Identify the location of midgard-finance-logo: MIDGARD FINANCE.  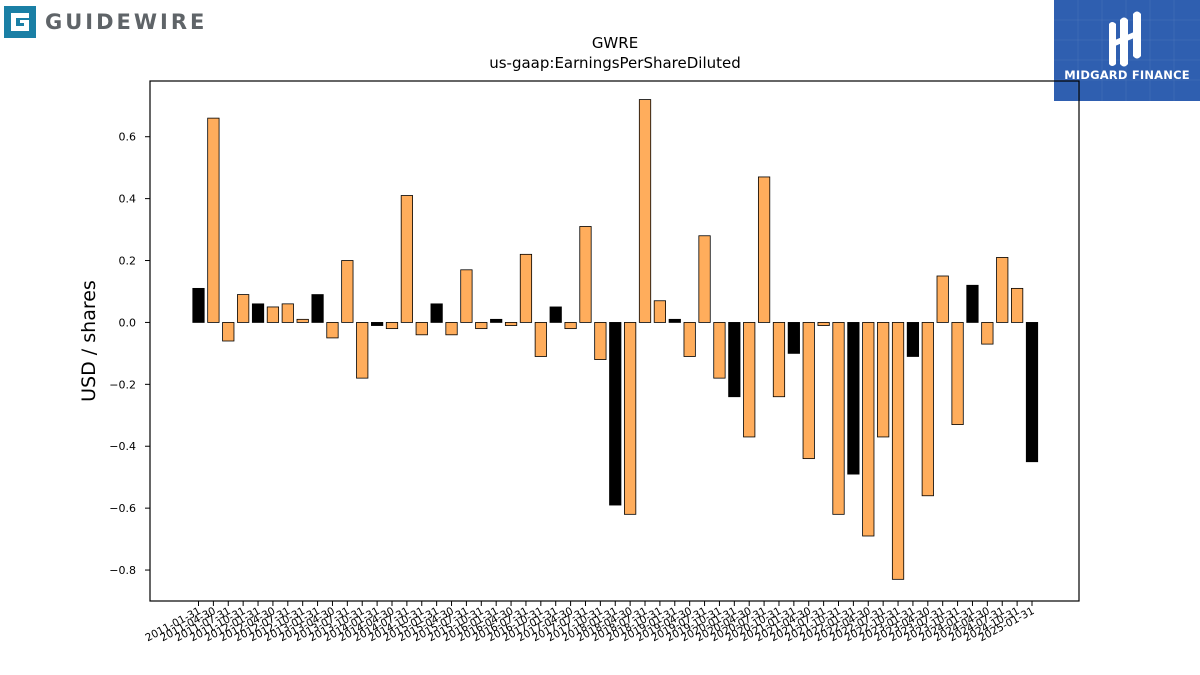
(1127, 50).